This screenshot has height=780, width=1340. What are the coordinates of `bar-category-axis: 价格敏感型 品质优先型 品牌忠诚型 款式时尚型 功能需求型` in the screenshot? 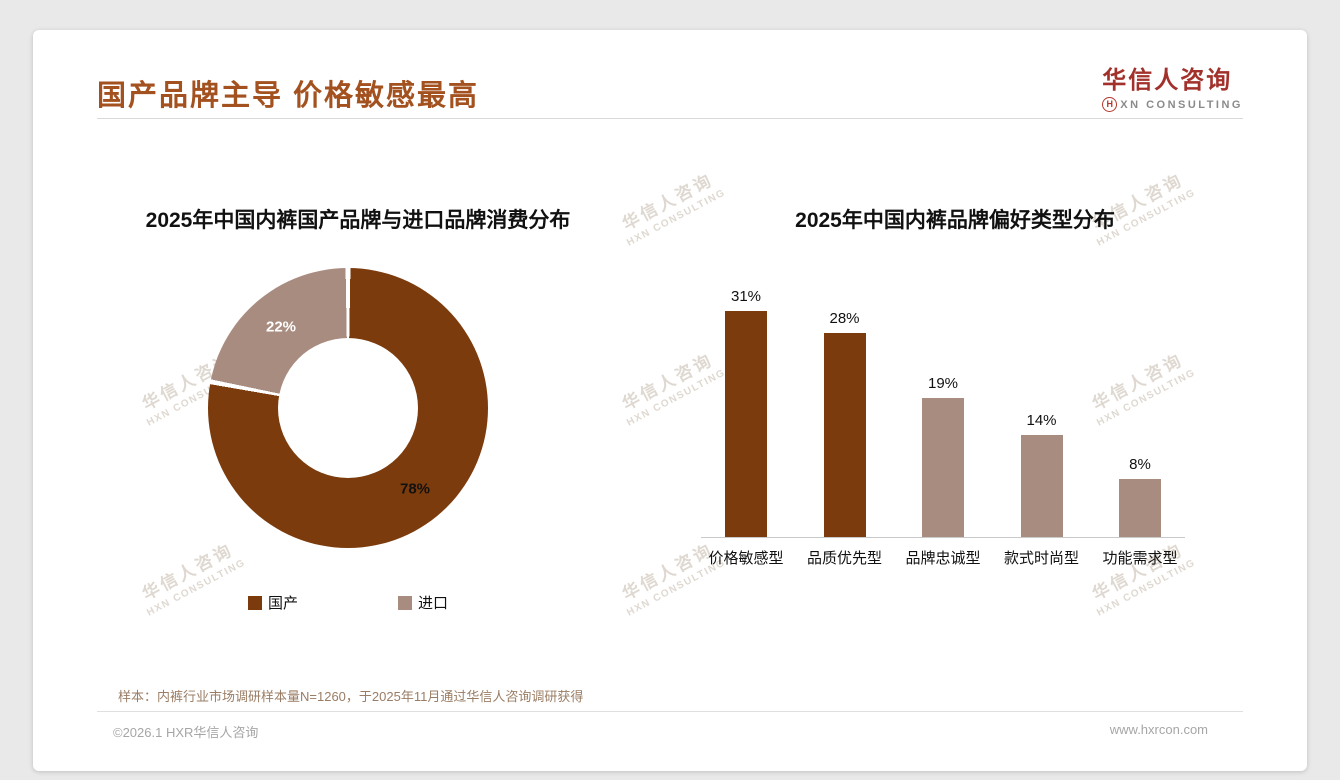 It's located at (943, 557).